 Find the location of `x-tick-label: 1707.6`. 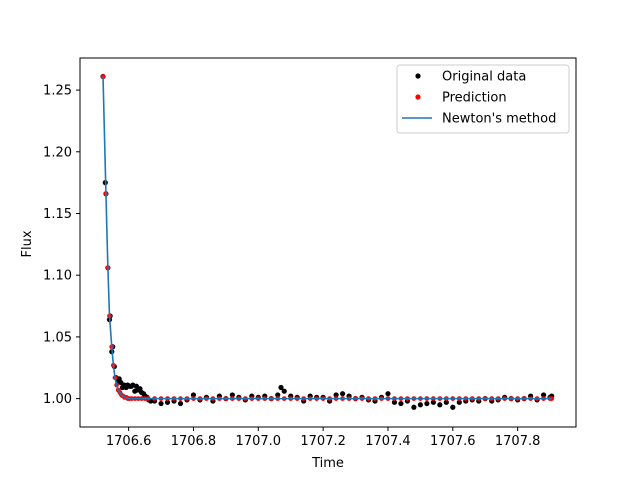

x-tick-label: 1707.6 is located at coordinates (453, 441).